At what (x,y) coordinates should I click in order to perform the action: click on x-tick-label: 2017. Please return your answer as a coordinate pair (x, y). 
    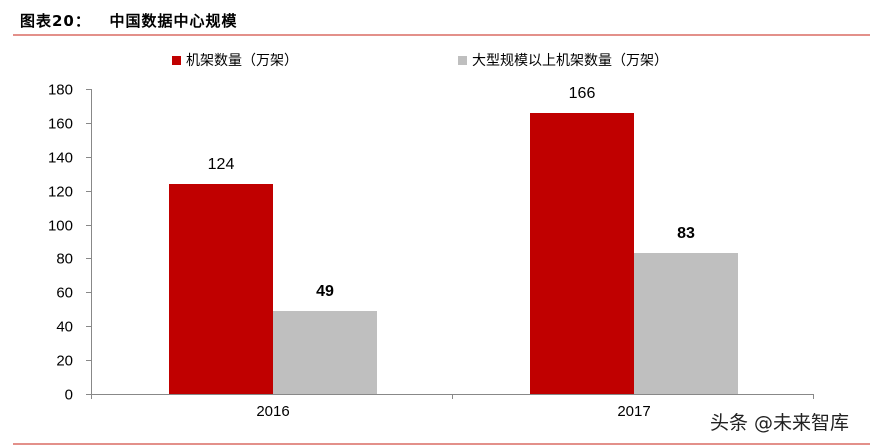
    Looking at the image, I should click on (634, 411).